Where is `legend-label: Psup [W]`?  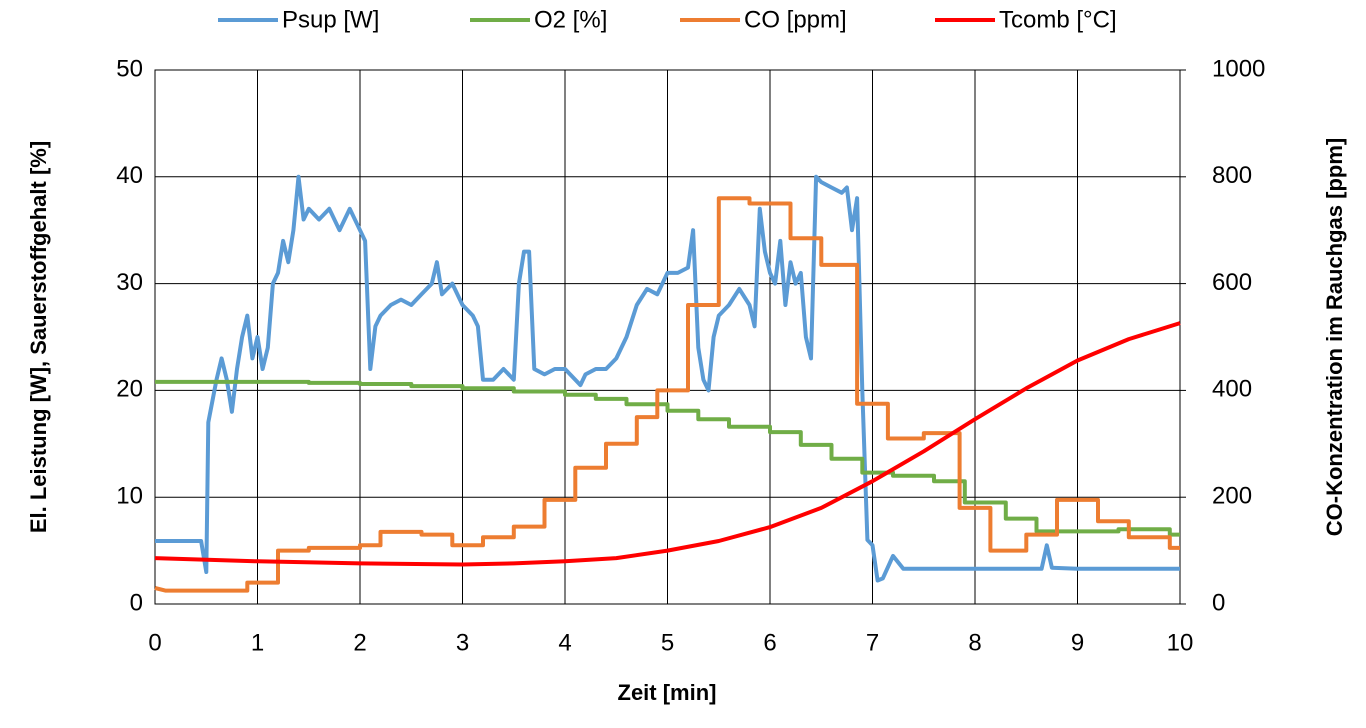
legend-label: Psup [W] is located at coordinates (330, 19).